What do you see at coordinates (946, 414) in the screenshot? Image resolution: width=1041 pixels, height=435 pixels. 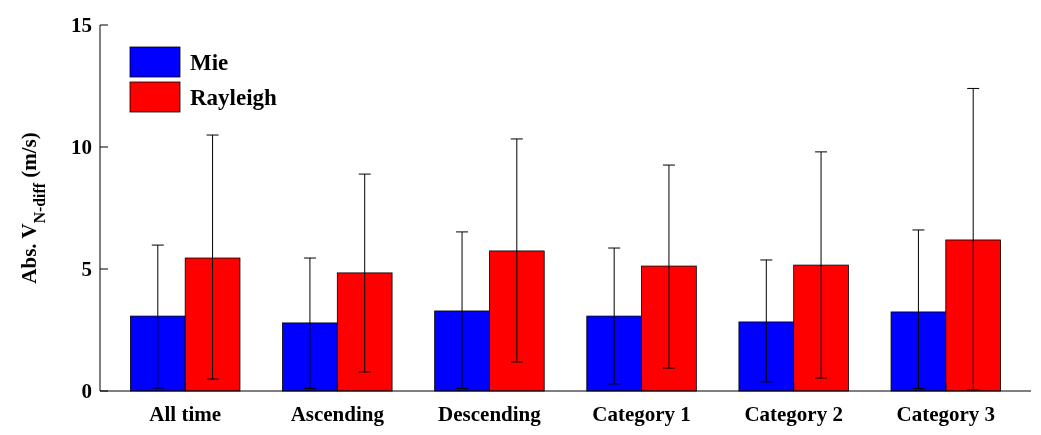 I see `x-tick-label: Category 3` at bounding box center [946, 414].